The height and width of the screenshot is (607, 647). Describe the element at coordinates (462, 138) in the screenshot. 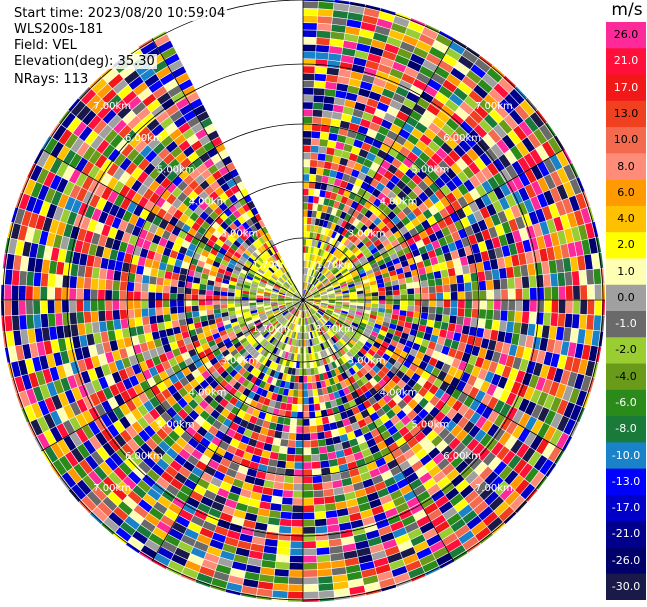

I see `ring-label: 6.00km` at that location.